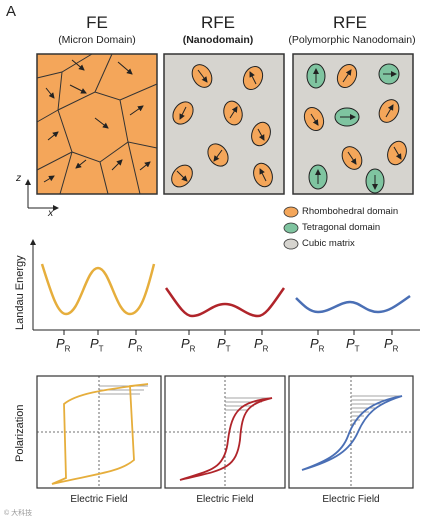 The width and height of the screenshot is (443, 521). I want to click on rfe-polymorphic-panel, so click(353, 124).